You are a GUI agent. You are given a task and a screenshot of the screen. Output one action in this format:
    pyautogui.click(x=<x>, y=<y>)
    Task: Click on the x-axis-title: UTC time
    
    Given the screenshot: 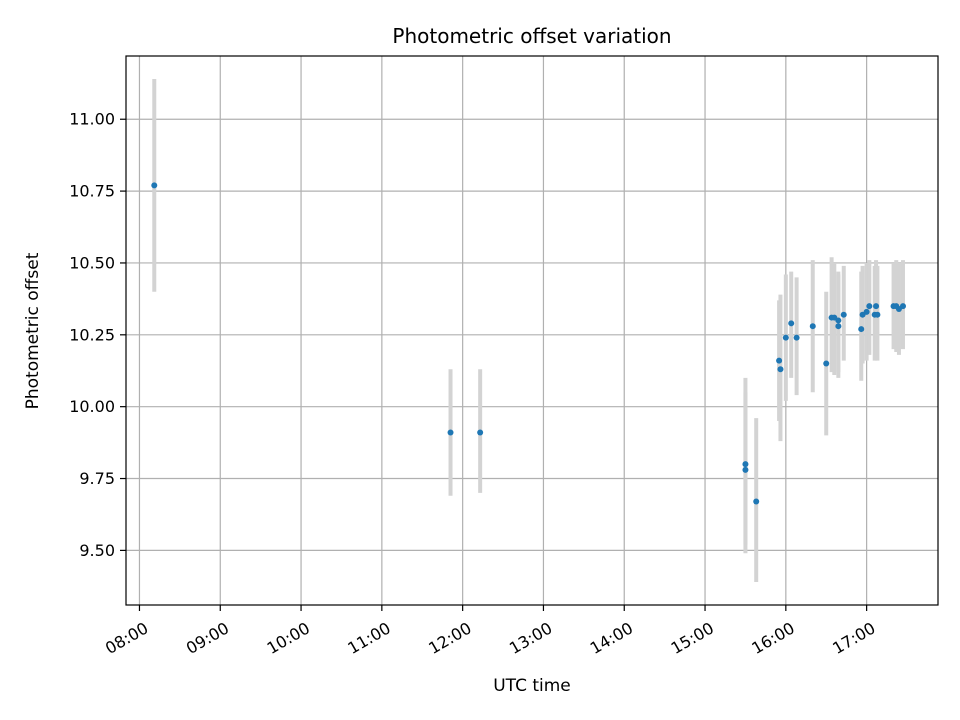 What is the action you would take?
    pyautogui.click(x=532, y=686)
    